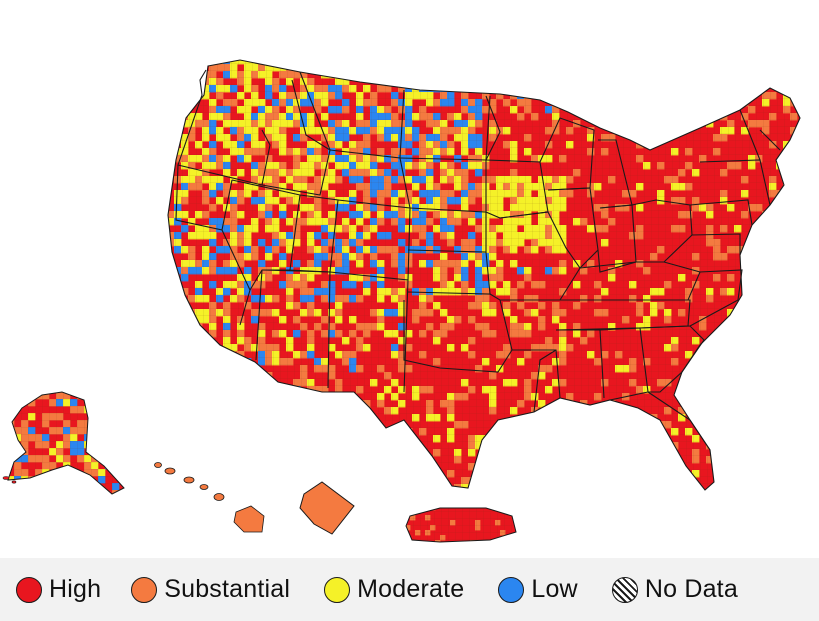 The height and width of the screenshot is (621, 819). I want to click on high-circle-icon, so click(29, 589).